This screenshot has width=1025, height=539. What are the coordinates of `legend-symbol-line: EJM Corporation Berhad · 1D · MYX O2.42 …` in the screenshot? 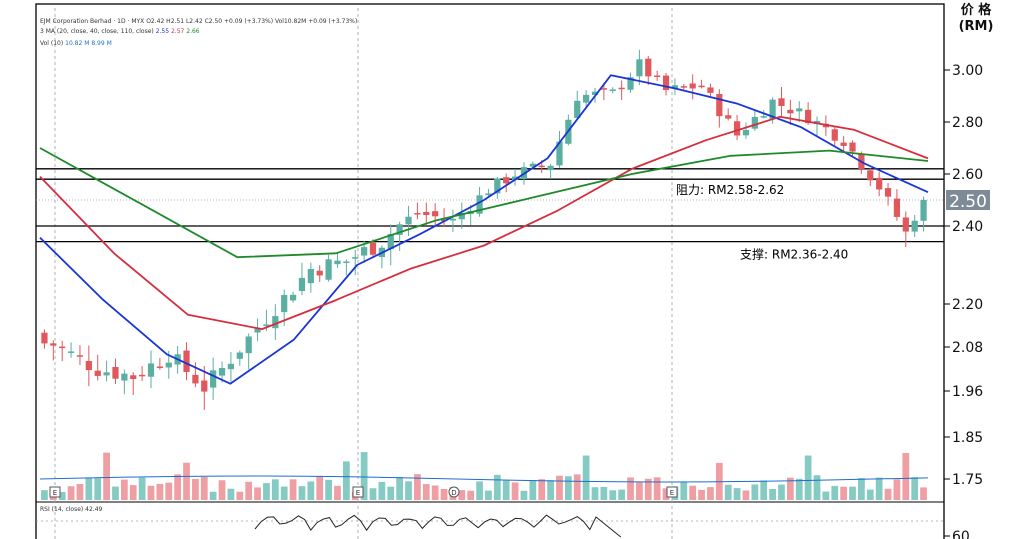 It's located at (199, 21).